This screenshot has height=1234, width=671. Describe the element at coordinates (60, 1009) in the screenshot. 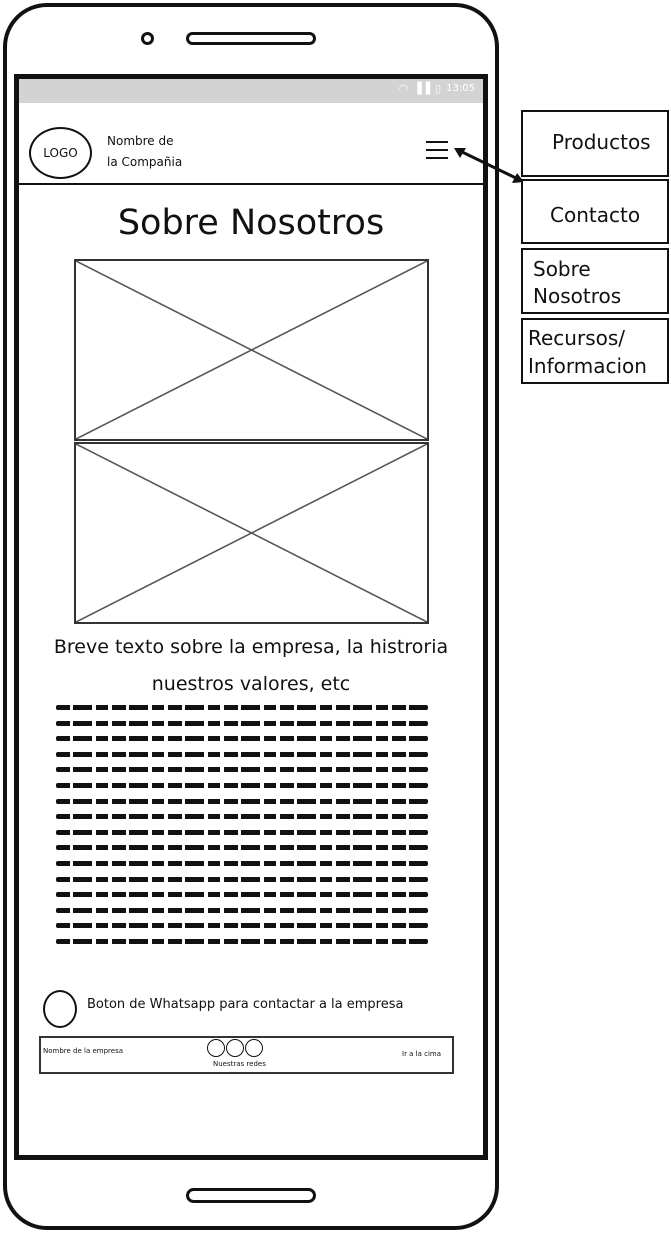

I see `whatsapp-button` at that location.